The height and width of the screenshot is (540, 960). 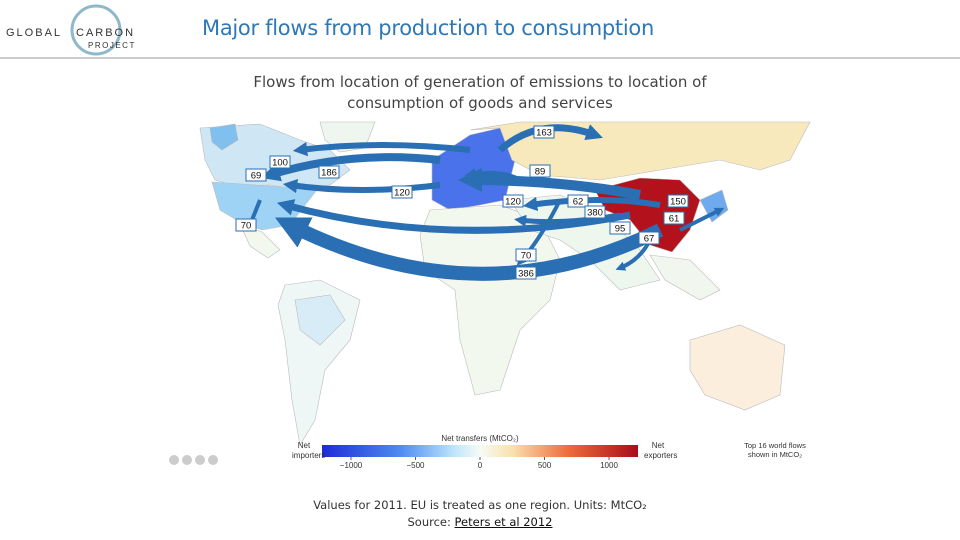 What do you see at coordinates (685, 277) in the screenshot?
I see `southeast-asia` at bounding box center [685, 277].